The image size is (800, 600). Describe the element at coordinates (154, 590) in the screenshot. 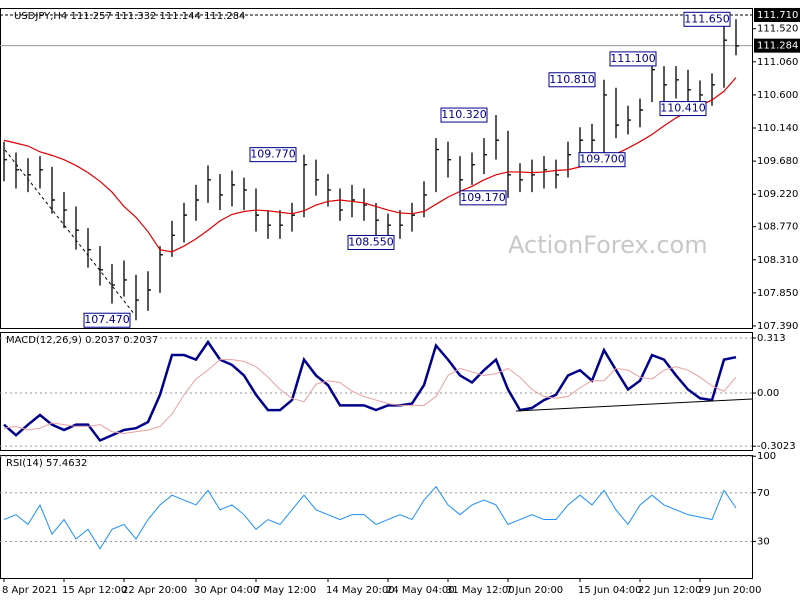

I see `x-tick-label: 22 Apr 20:00` at that location.